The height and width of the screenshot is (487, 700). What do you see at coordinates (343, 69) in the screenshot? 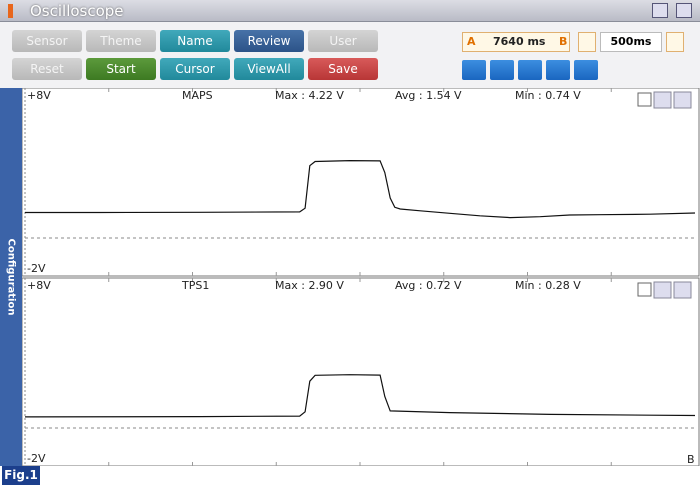
I see `toolbar-button: Save` at bounding box center [343, 69].